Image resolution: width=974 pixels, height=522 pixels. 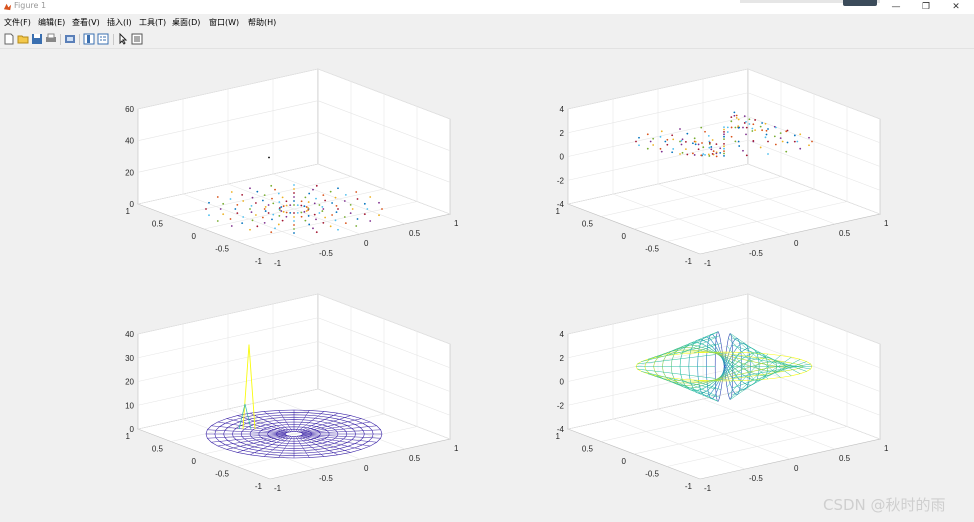 I want to click on grid-line, so click(x=769, y=424).